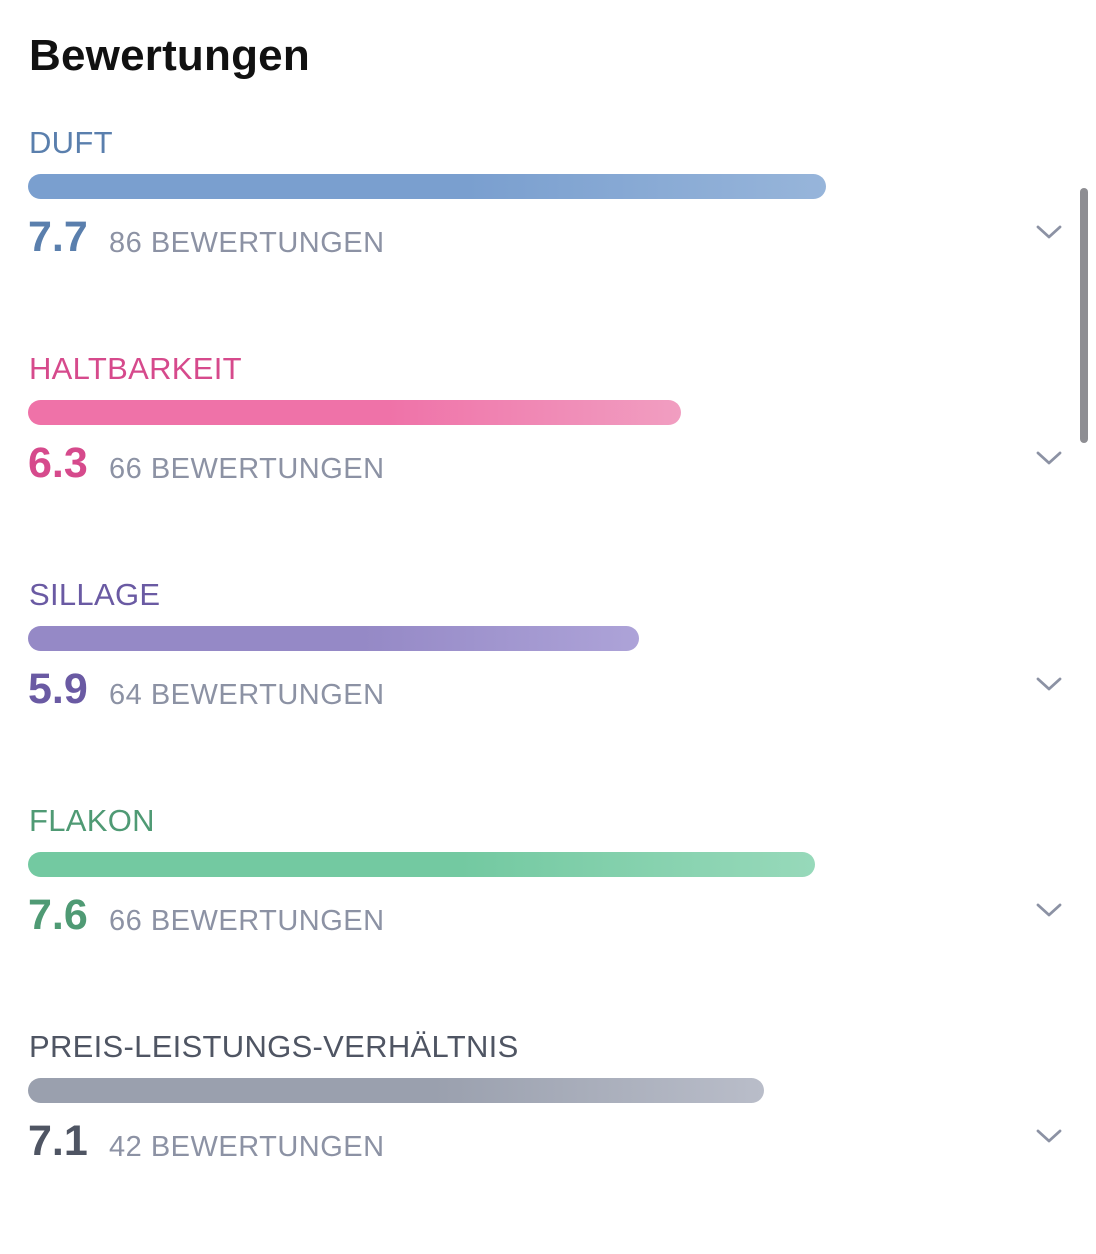 The width and height of the screenshot is (1096, 1254). What do you see at coordinates (274, 1046) in the screenshot?
I see `rating-label: PREIS-LEISTUNGS-VERHÄLTNIS` at bounding box center [274, 1046].